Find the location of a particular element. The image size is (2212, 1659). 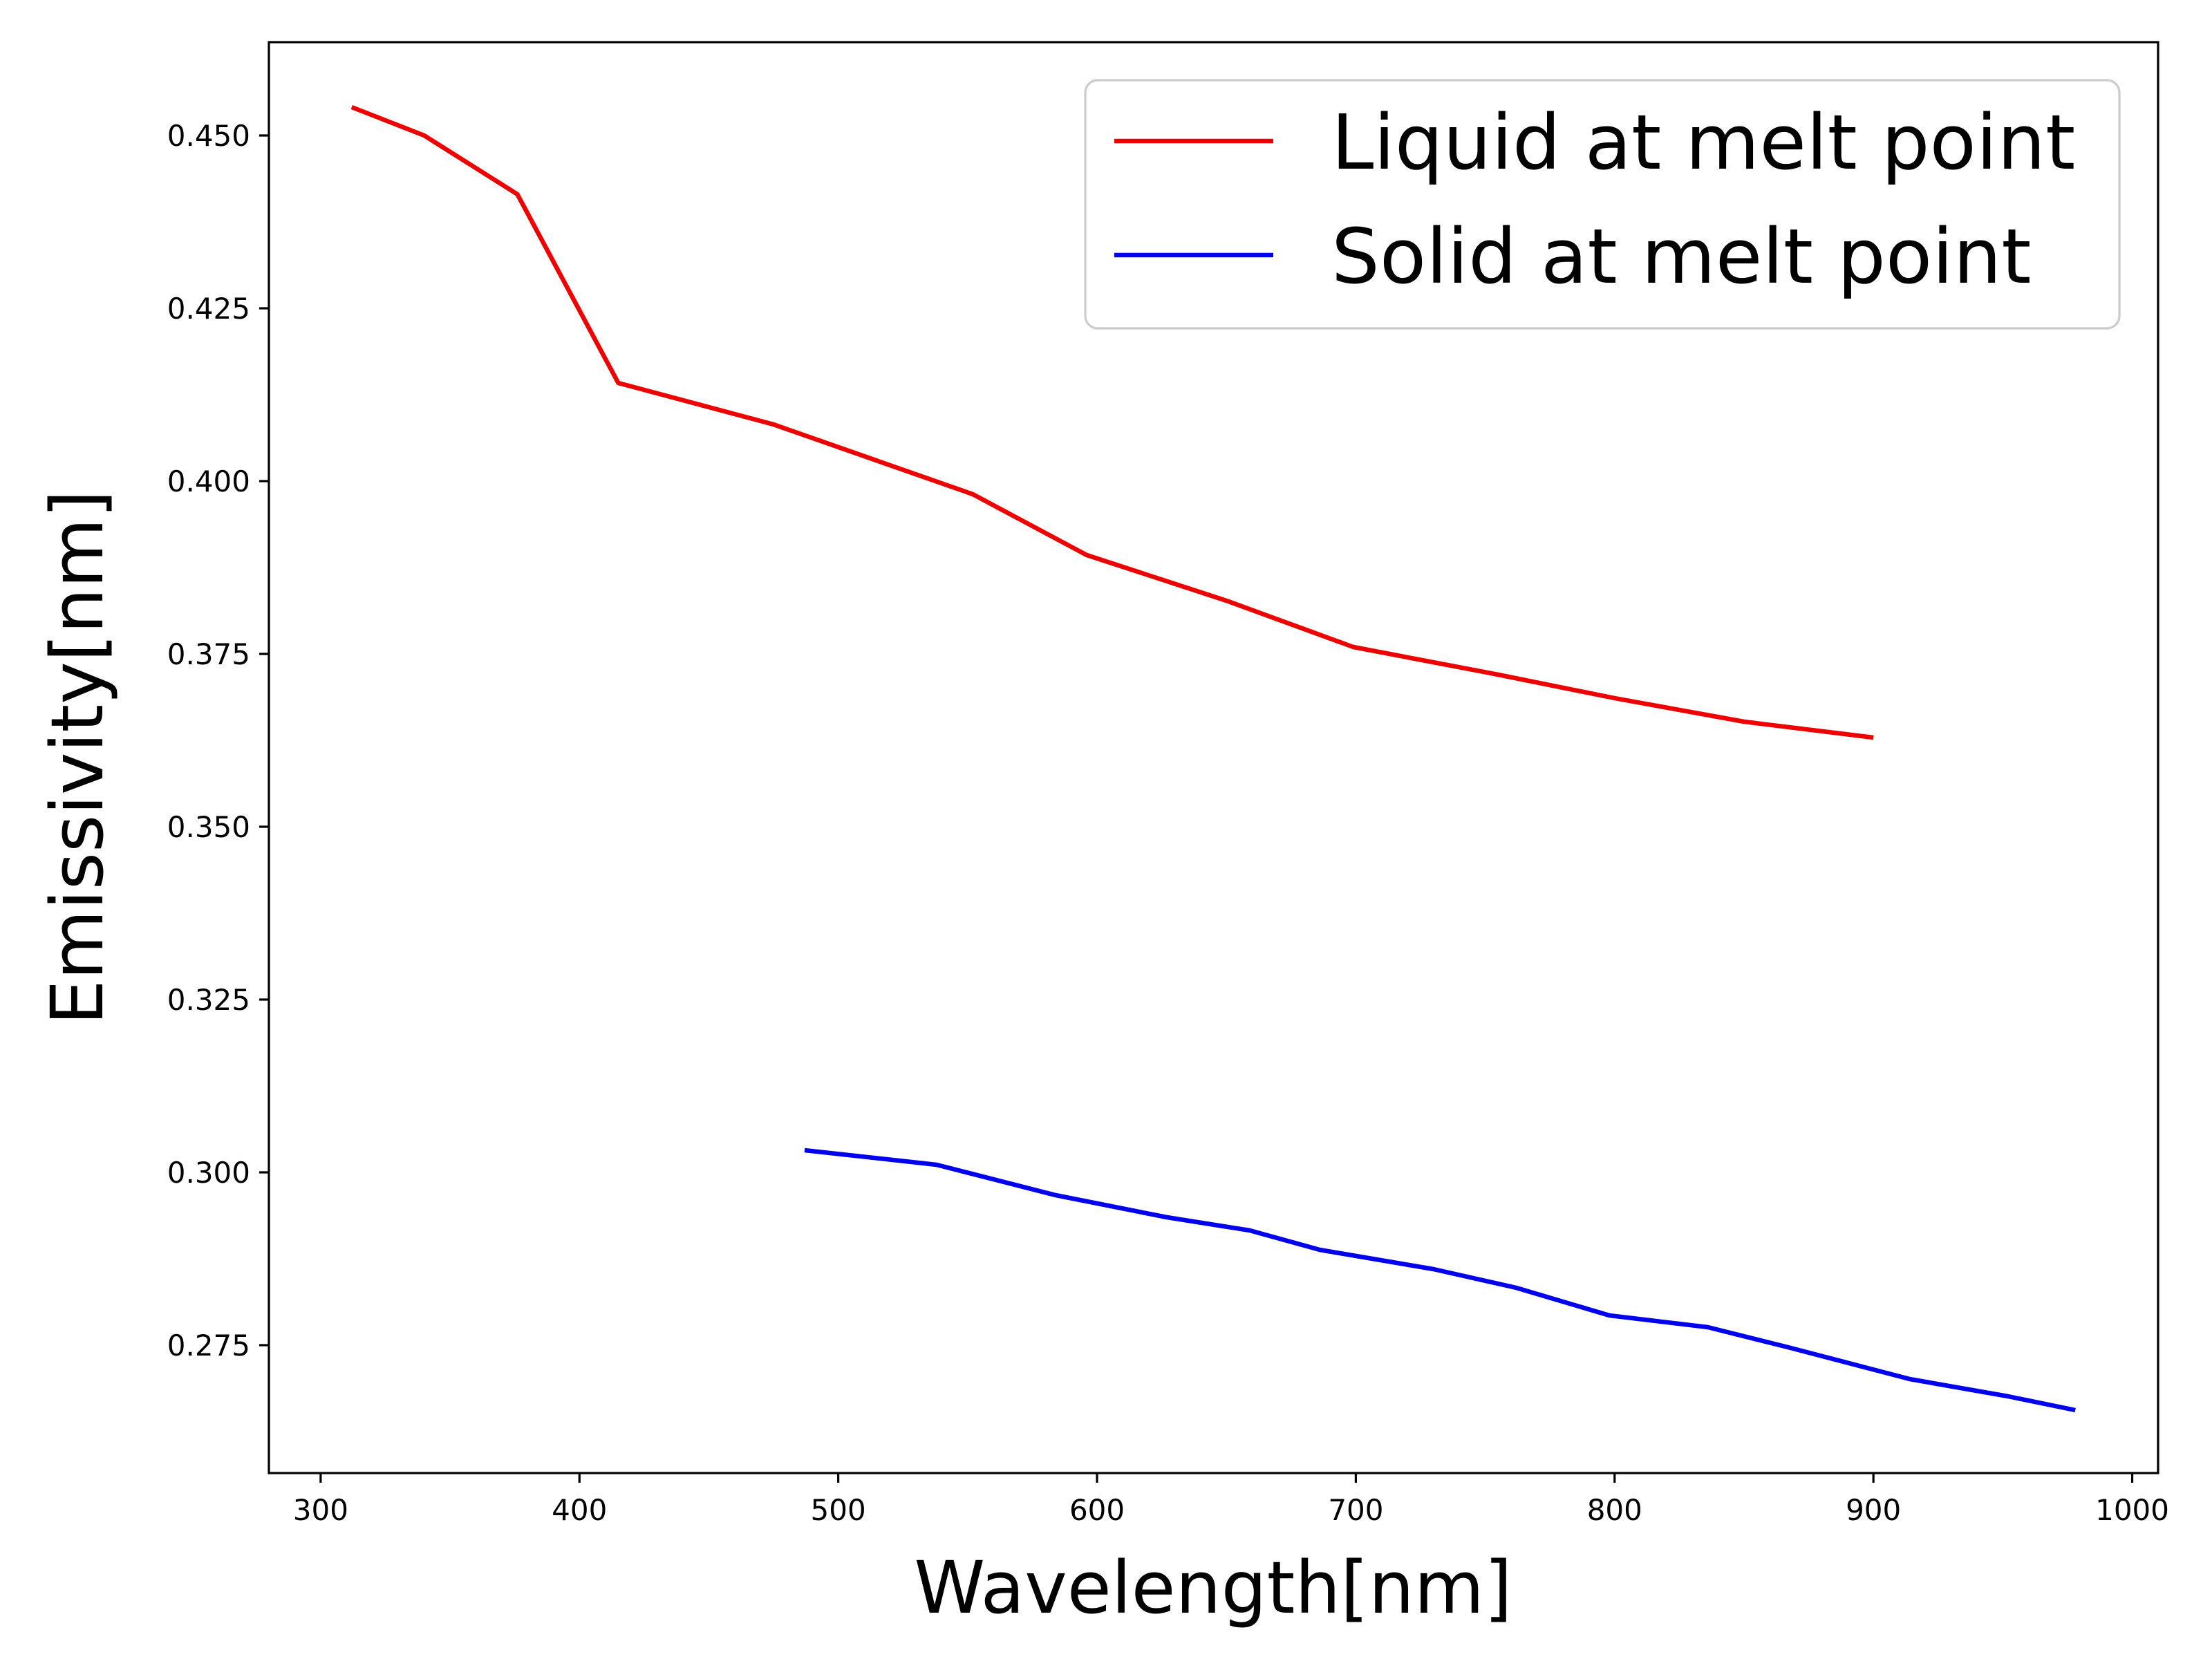

x-tick-label: 800 is located at coordinates (1614, 1510).